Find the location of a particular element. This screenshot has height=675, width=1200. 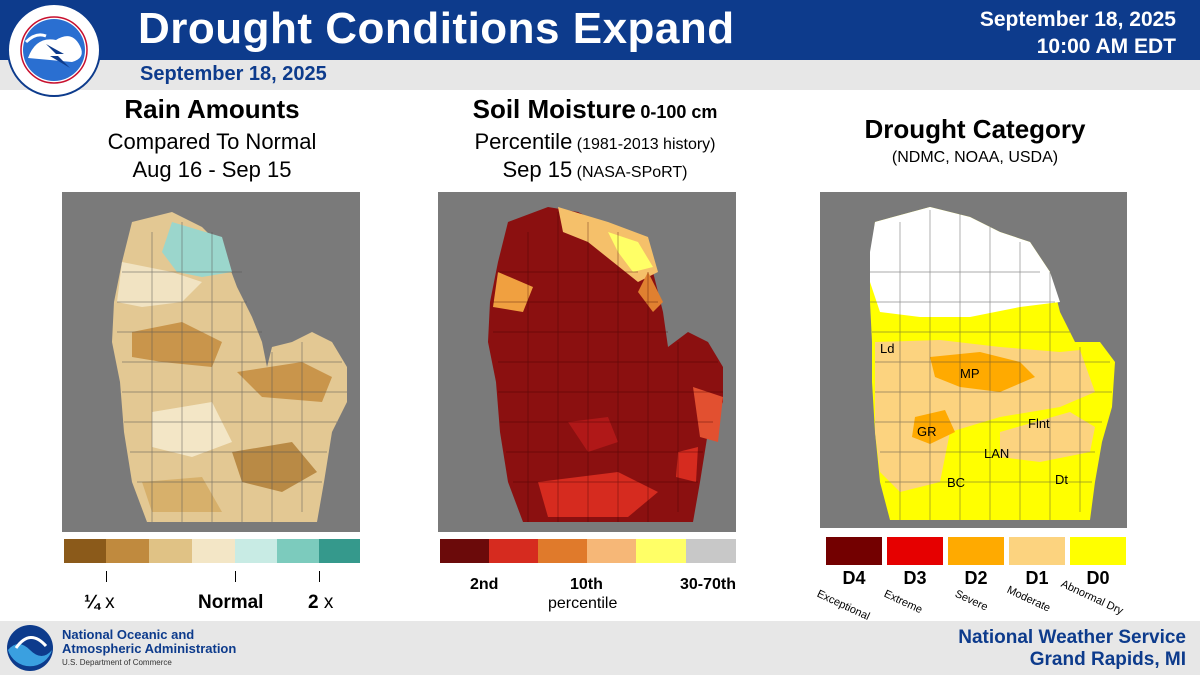

rain-label-quarter: ¼ x is located at coordinates (99, 602).